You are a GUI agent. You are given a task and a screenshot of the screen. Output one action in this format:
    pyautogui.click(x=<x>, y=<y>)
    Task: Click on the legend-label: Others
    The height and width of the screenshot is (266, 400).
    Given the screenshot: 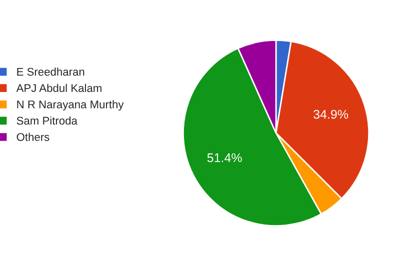 What is the action you would take?
    pyautogui.click(x=33, y=136)
    